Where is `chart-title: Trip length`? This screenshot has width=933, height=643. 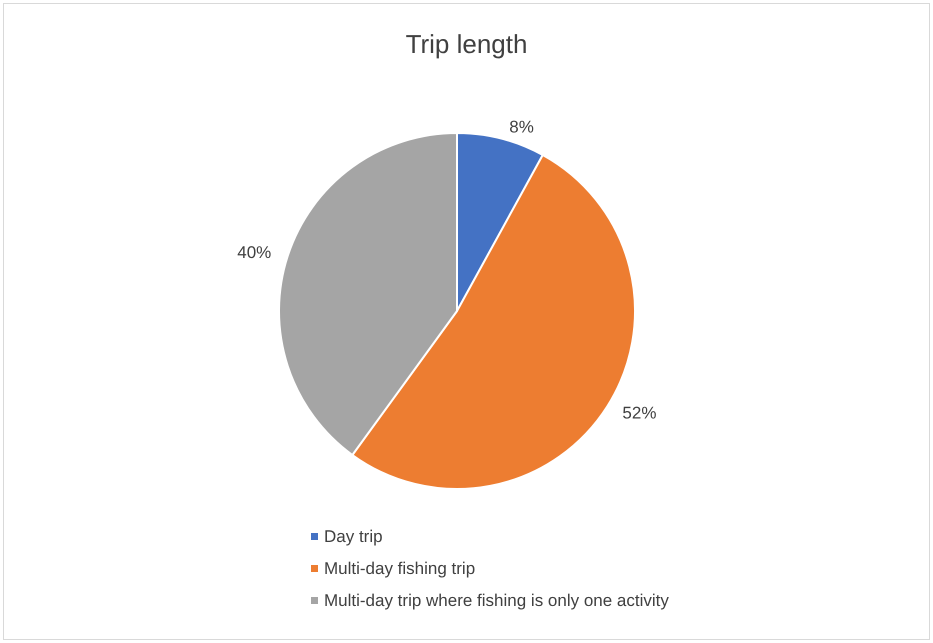 chart-title: Trip length is located at coordinates (467, 44).